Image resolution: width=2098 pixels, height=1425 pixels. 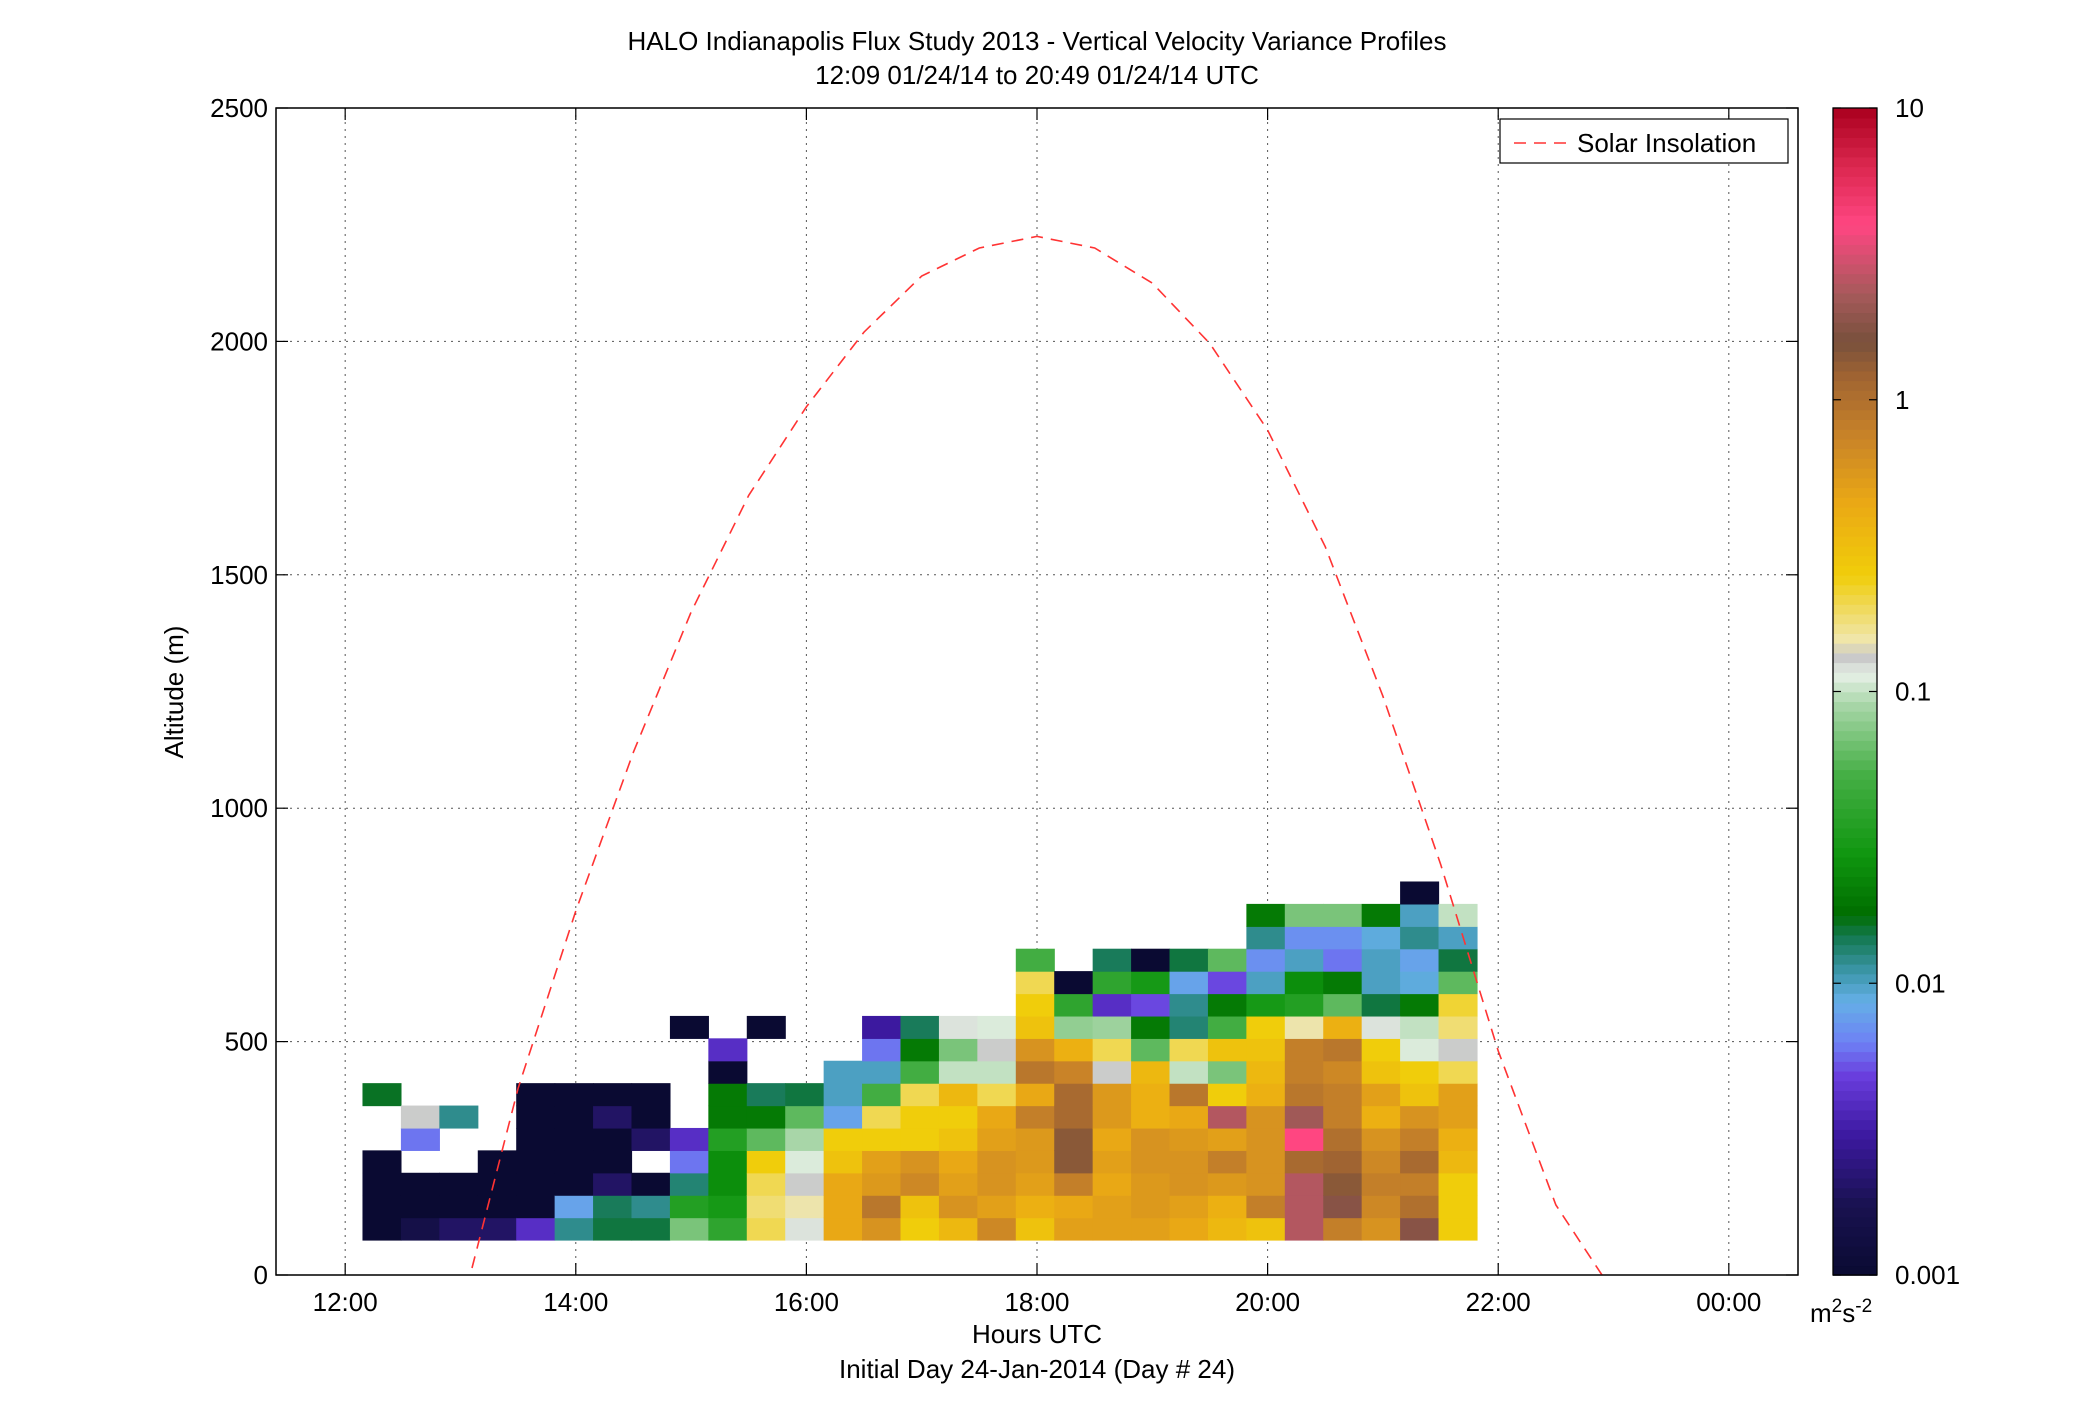 I want to click on heatmap-layer, so click(x=920, y=1061).